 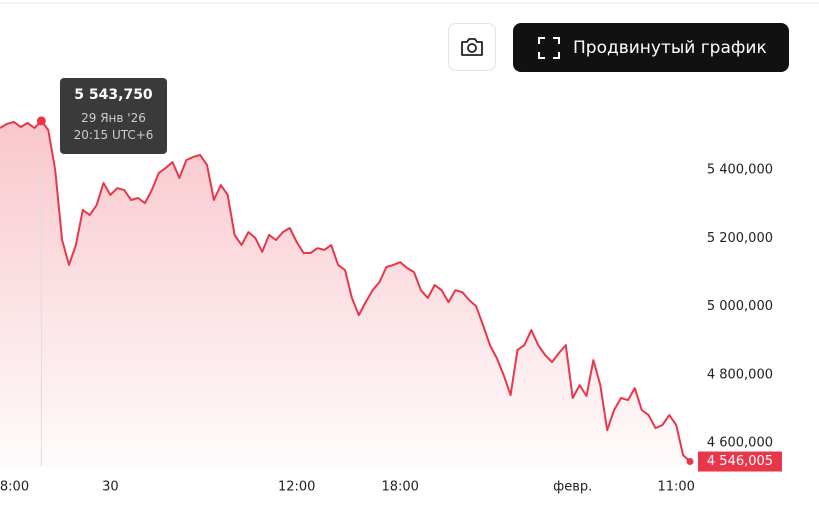 What do you see at coordinates (740, 238) in the screenshot?
I see `y-tick-label: 5 200,000` at bounding box center [740, 238].